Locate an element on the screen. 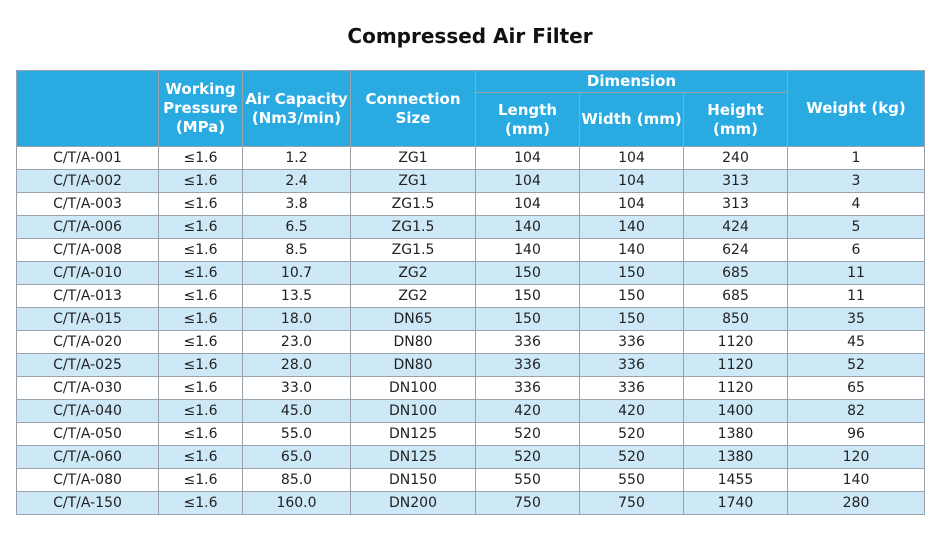  weight-cell: 45 is located at coordinates (856, 342).